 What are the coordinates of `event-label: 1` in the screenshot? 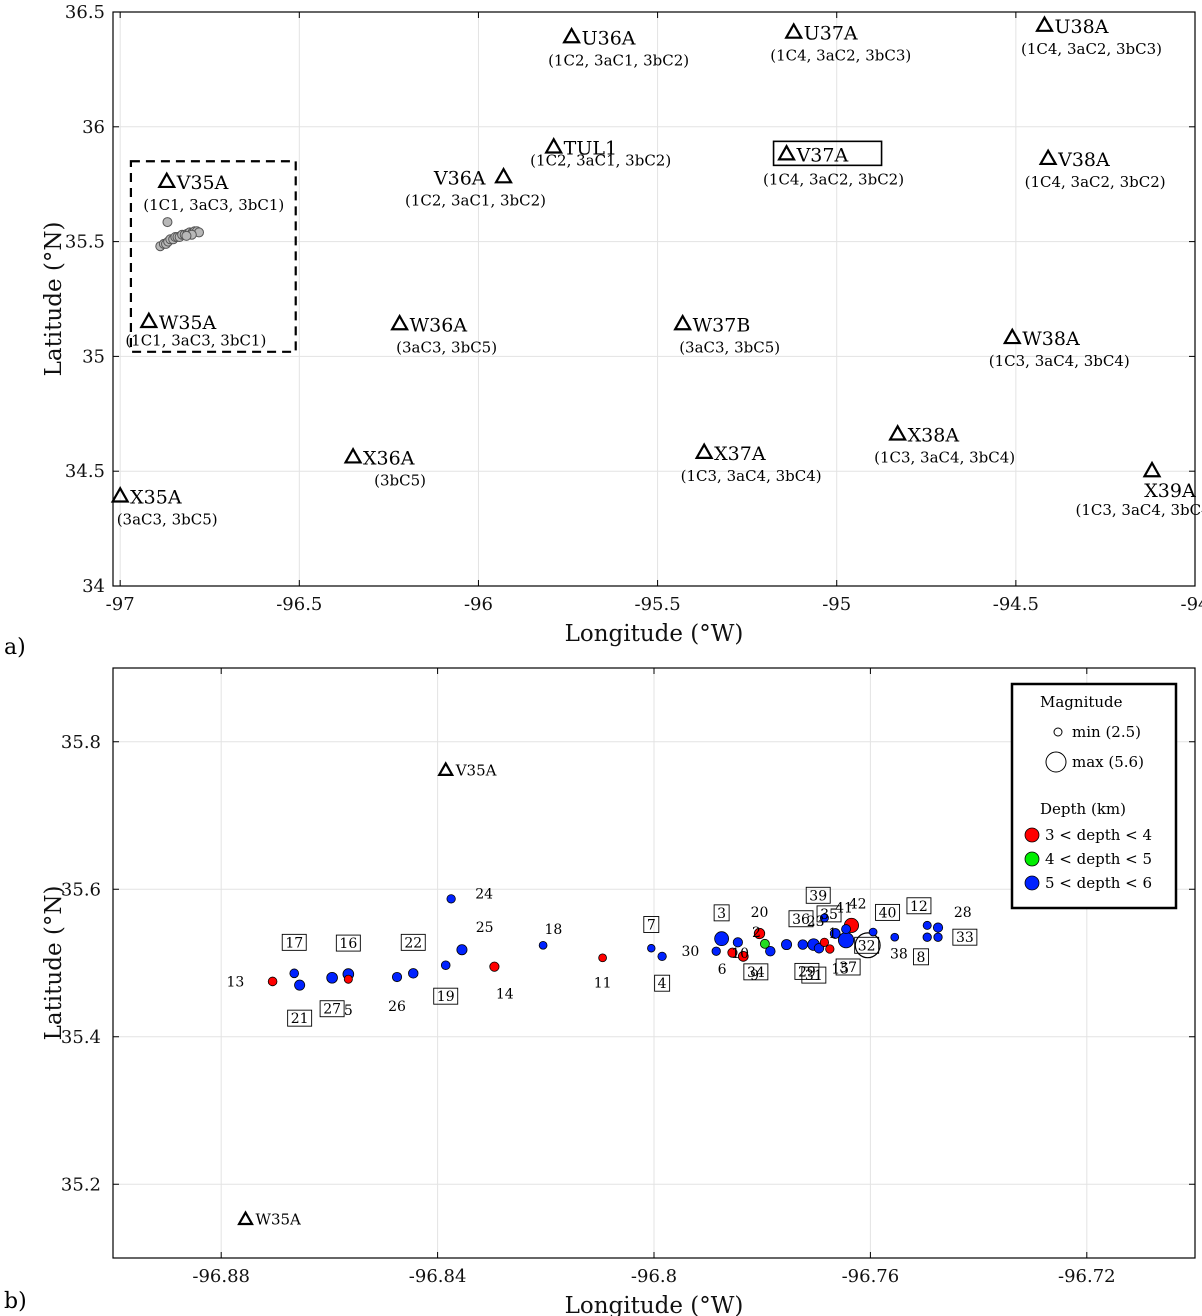 It's located at (832, 934).